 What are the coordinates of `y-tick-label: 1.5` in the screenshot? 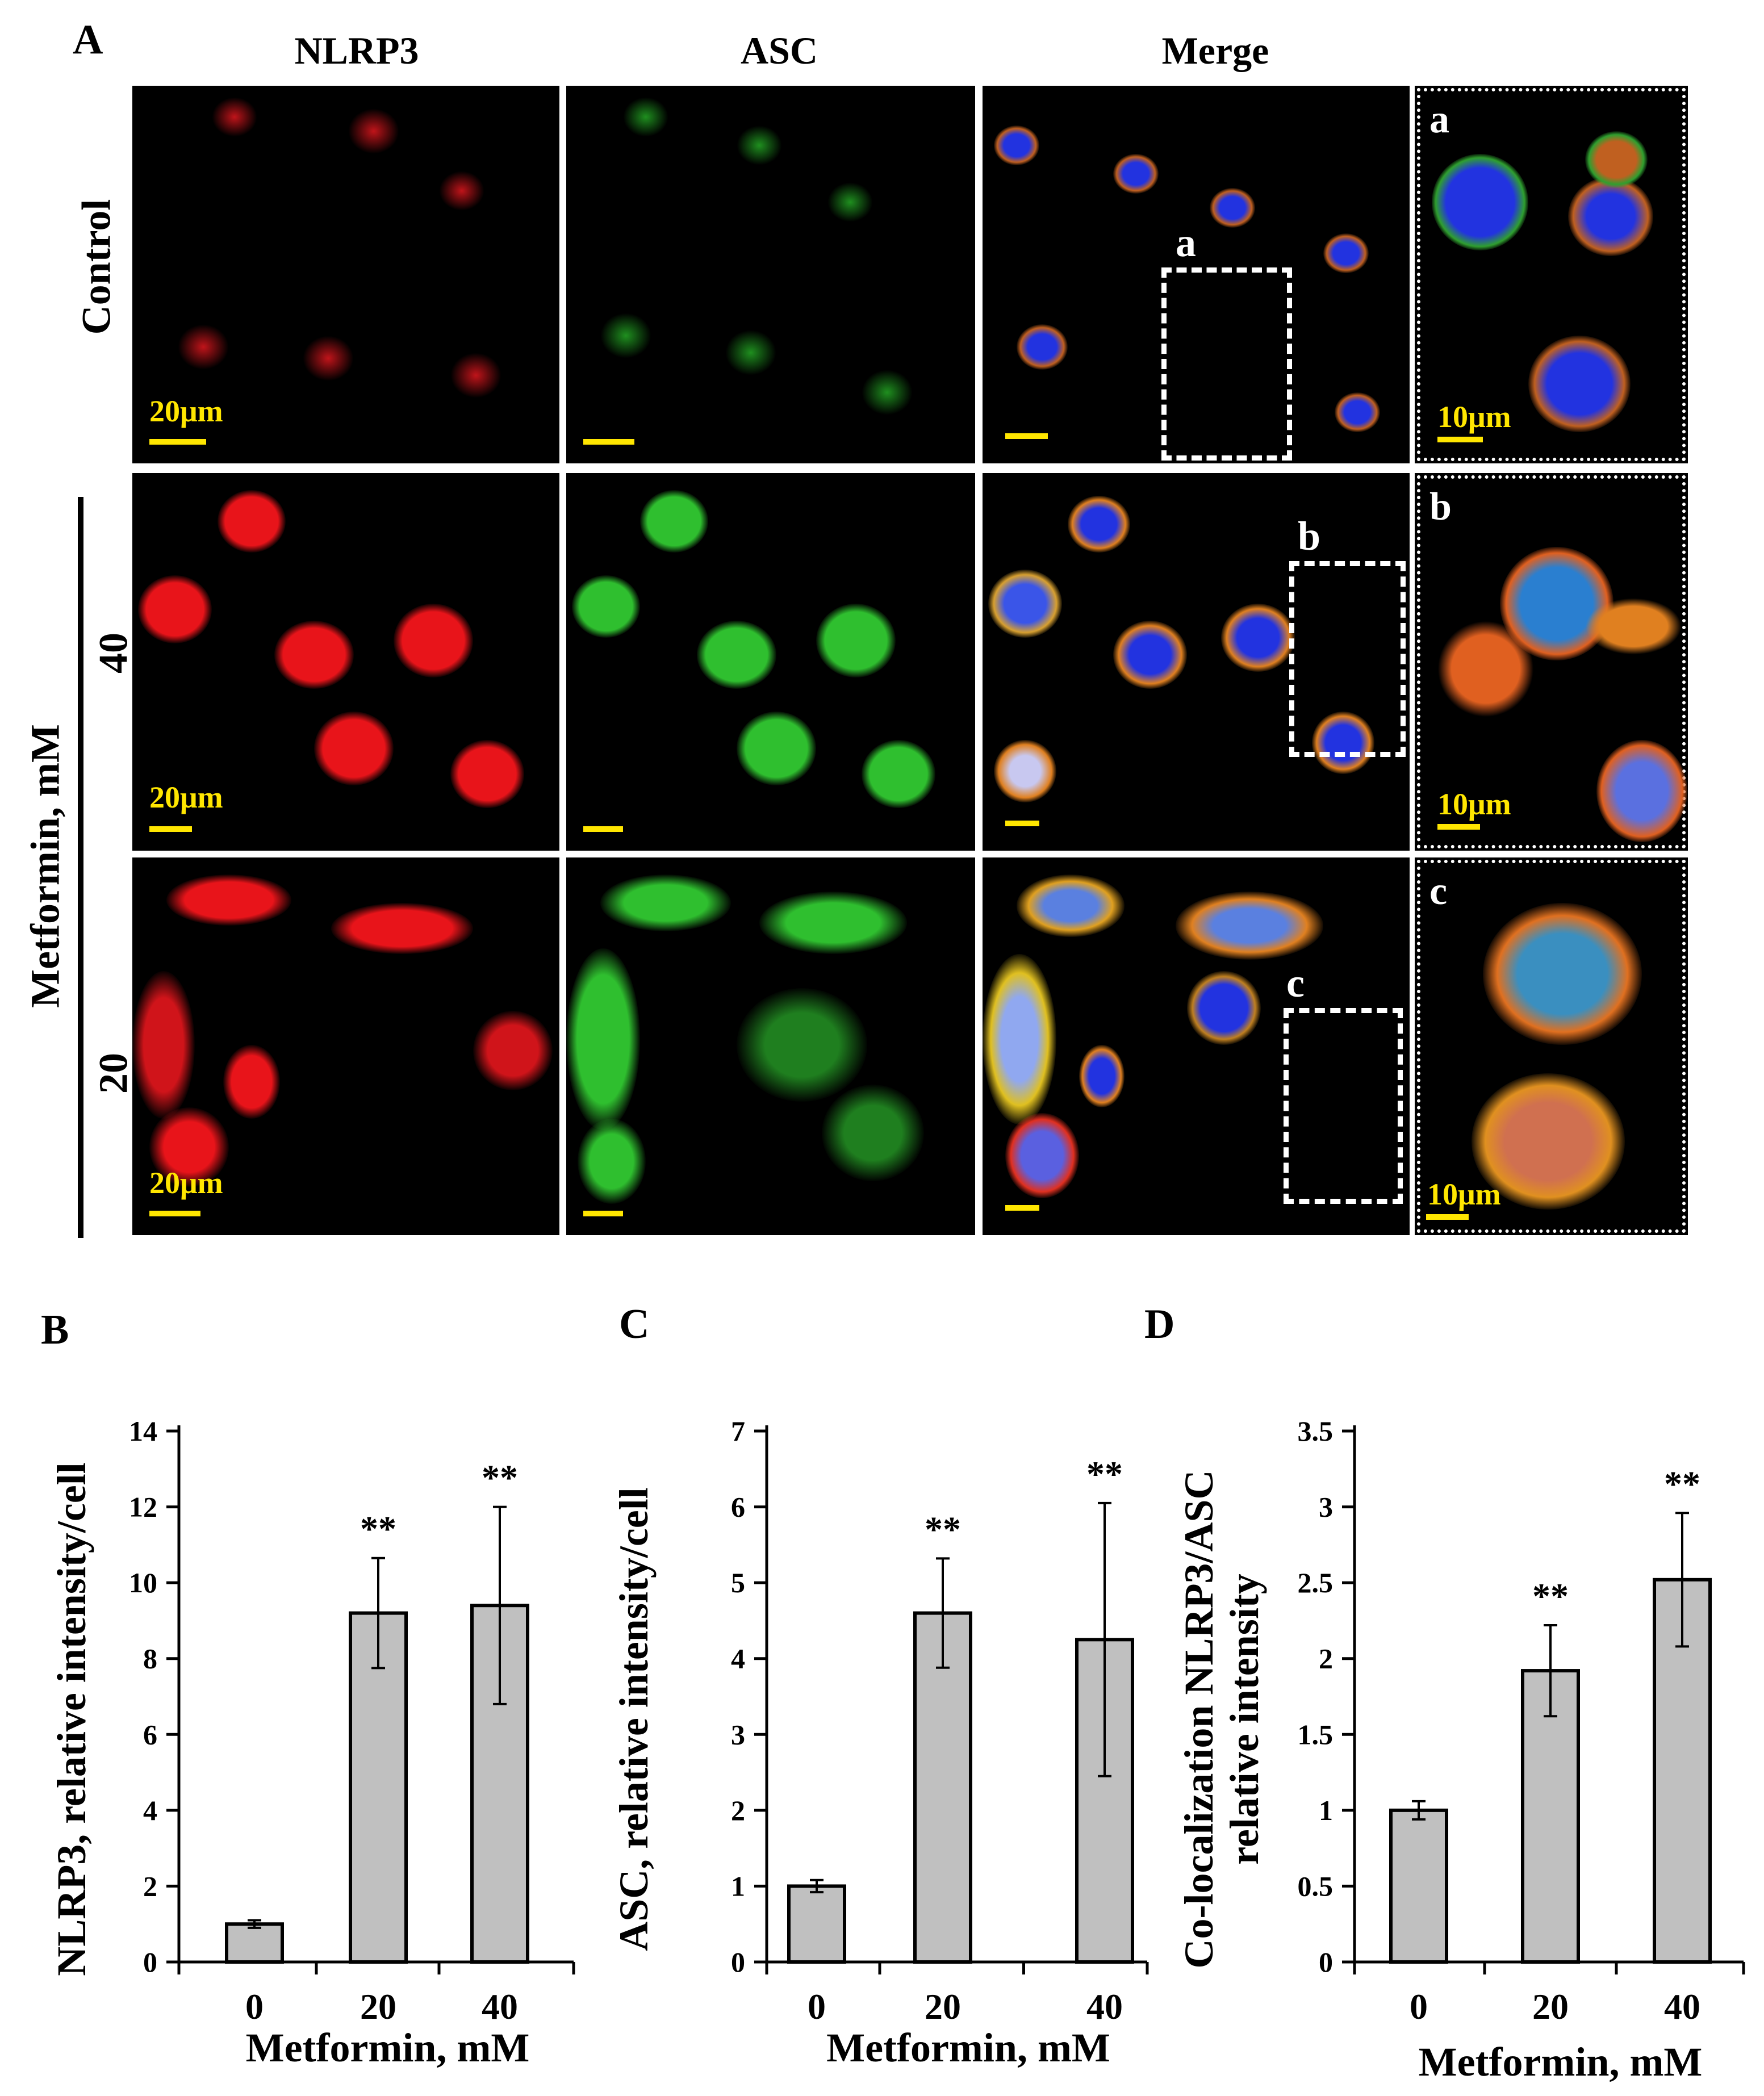 It's located at (1316, 1734).